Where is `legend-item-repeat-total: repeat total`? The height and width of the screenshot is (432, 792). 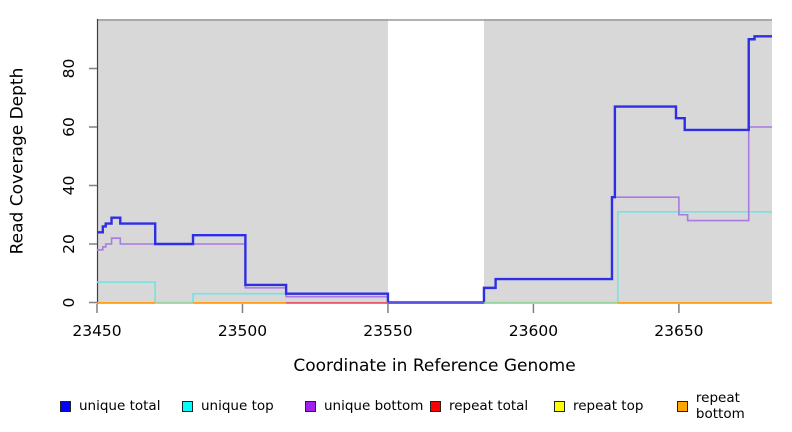 legend-item-repeat-total: repeat total is located at coordinates (479, 406).